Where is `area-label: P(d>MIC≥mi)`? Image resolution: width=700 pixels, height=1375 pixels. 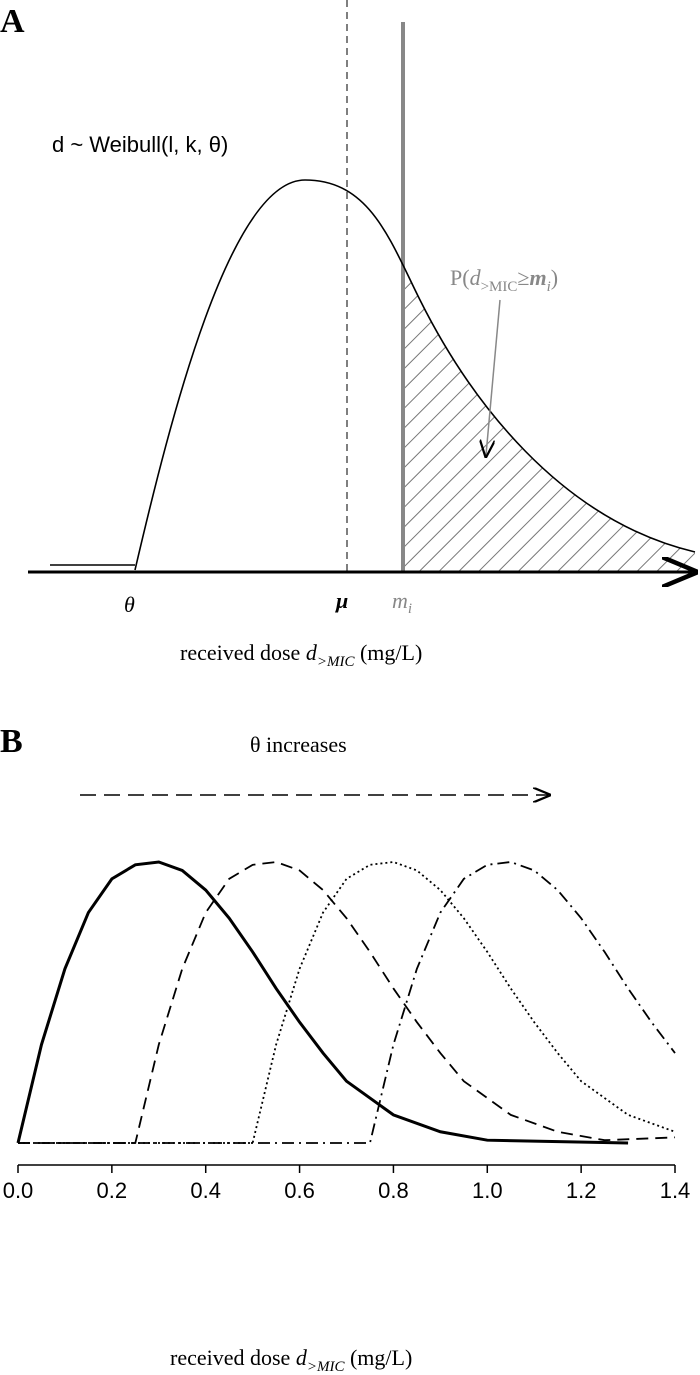
area-label: P(d>MIC≥mi) is located at coordinates (504, 280).